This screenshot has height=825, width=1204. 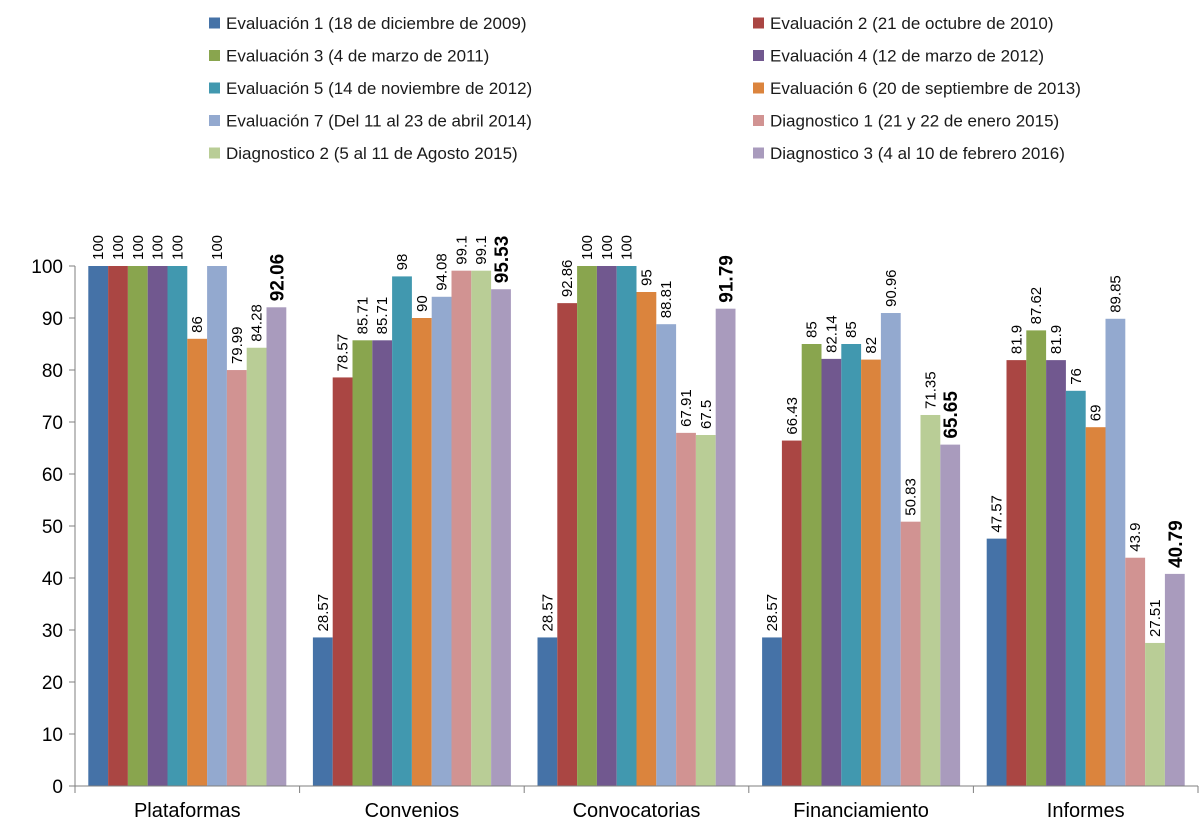 What do you see at coordinates (1174, 679) in the screenshot?
I see `bar-informes-s10` at bounding box center [1174, 679].